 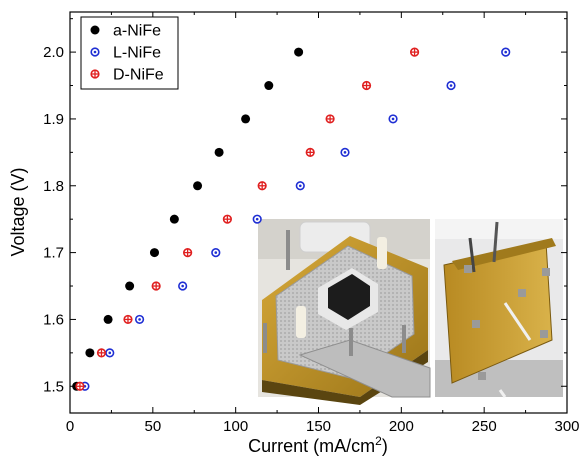 What do you see at coordinates (53, 253) in the screenshot?
I see `y-tick-label: 1.7` at bounding box center [53, 253].